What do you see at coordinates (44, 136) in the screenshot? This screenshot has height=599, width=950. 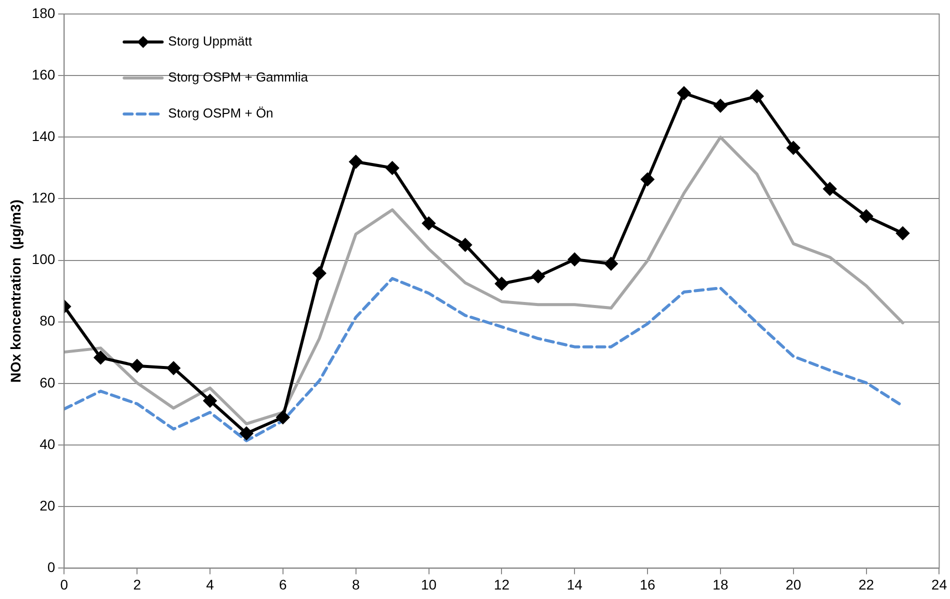 I see `y-tick-label: 140` at bounding box center [44, 136].